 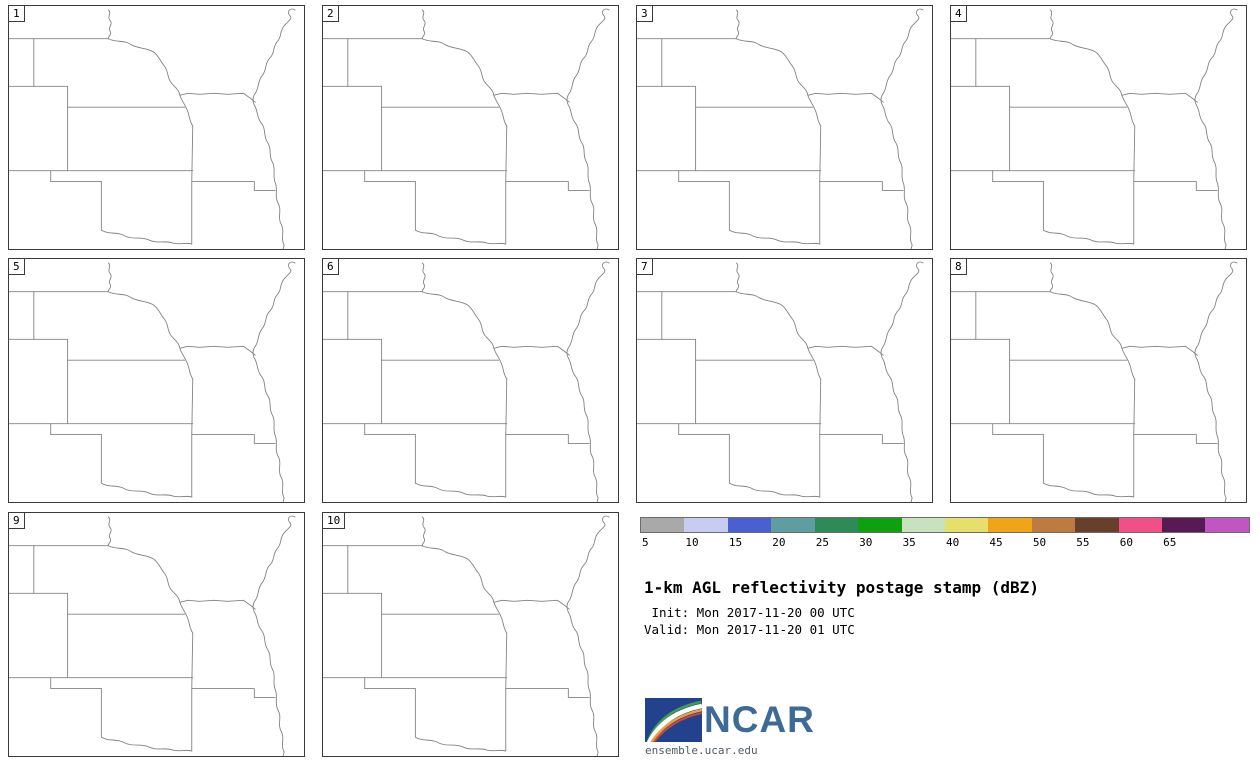 What do you see at coordinates (749, 629) in the screenshot?
I see `valid-time-label: Valid: Mon 2017-11-20 01 UTC` at bounding box center [749, 629].